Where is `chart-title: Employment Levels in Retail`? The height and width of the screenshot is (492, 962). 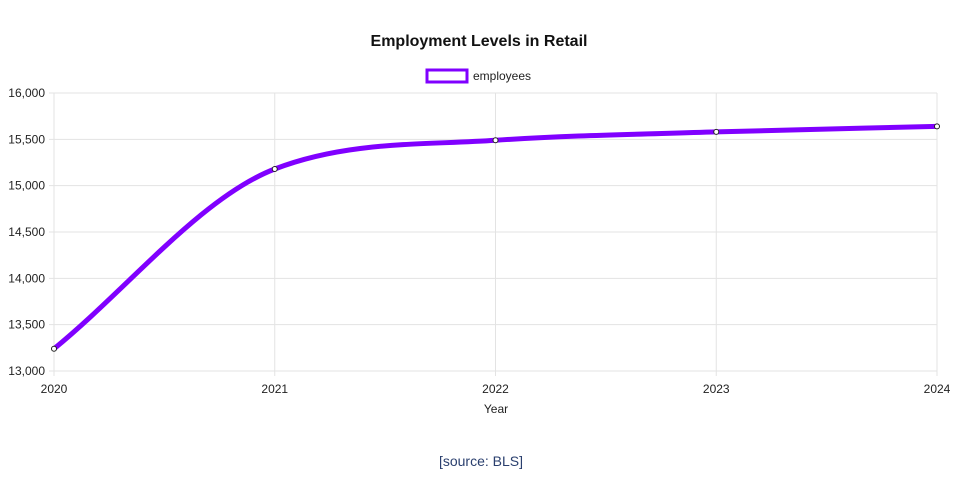 chart-title: Employment Levels in Retail is located at coordinates (479, 41).